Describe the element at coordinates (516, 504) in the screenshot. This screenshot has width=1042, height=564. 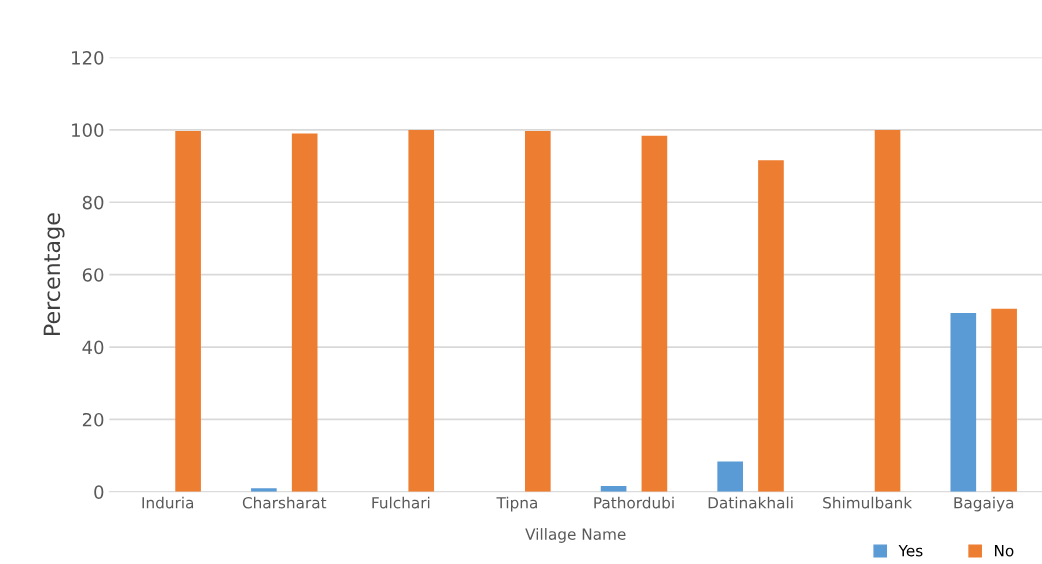
I see `x-tick-label: Tipna` at that location.